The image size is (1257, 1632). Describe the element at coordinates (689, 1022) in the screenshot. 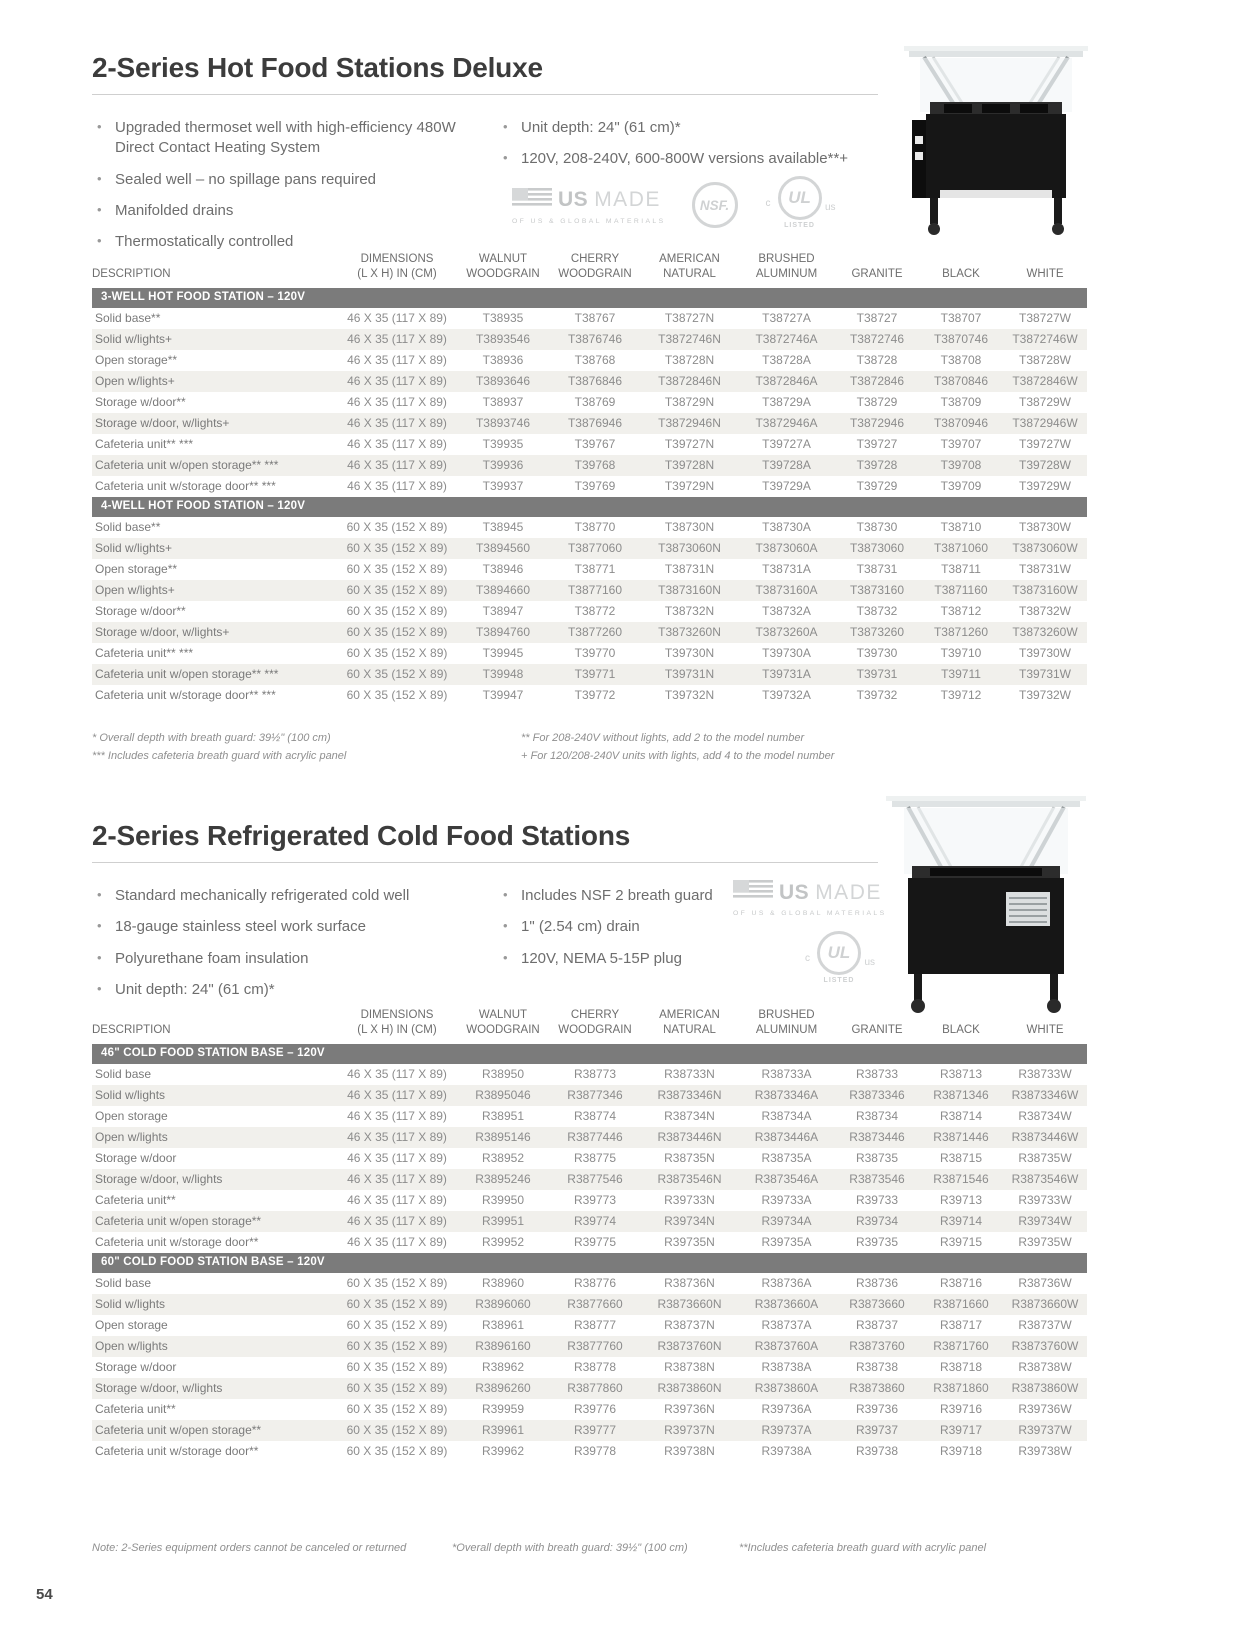

I see `column-header: AMERICAN NATURAL` at that location.